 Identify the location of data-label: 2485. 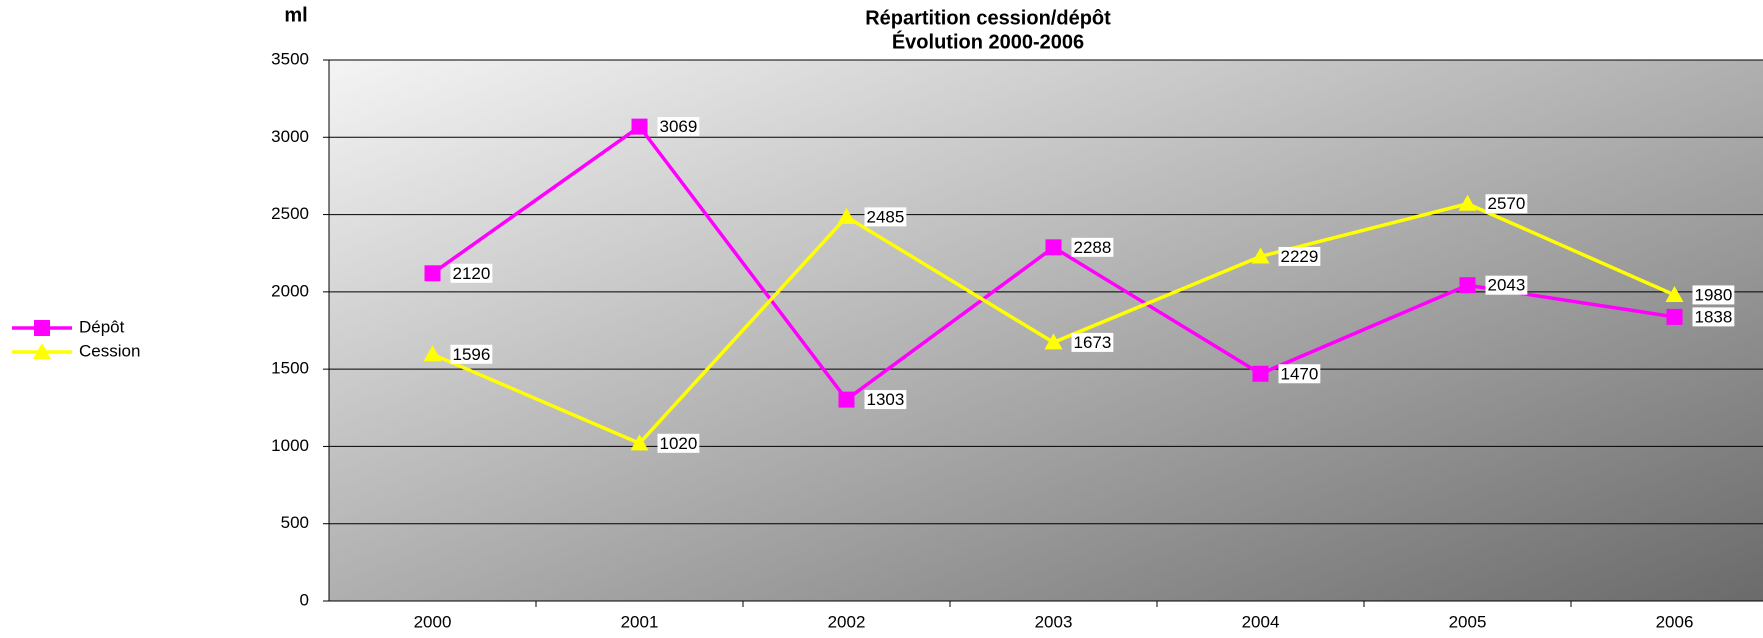
(886, 216).